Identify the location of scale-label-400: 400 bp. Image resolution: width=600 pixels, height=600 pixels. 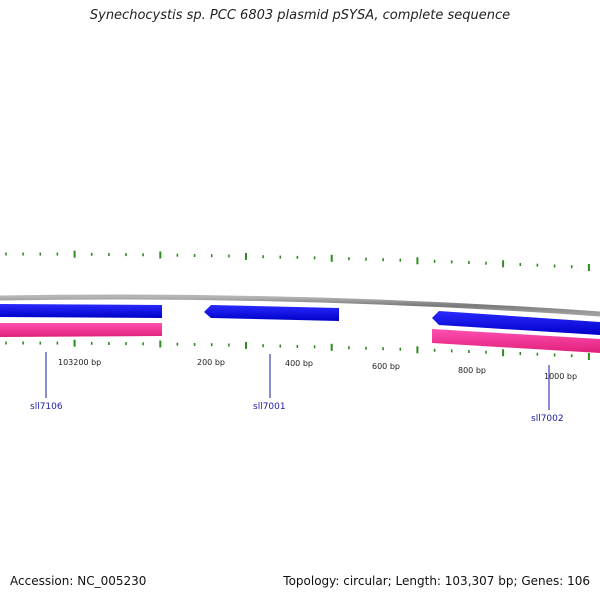
(299, 363).